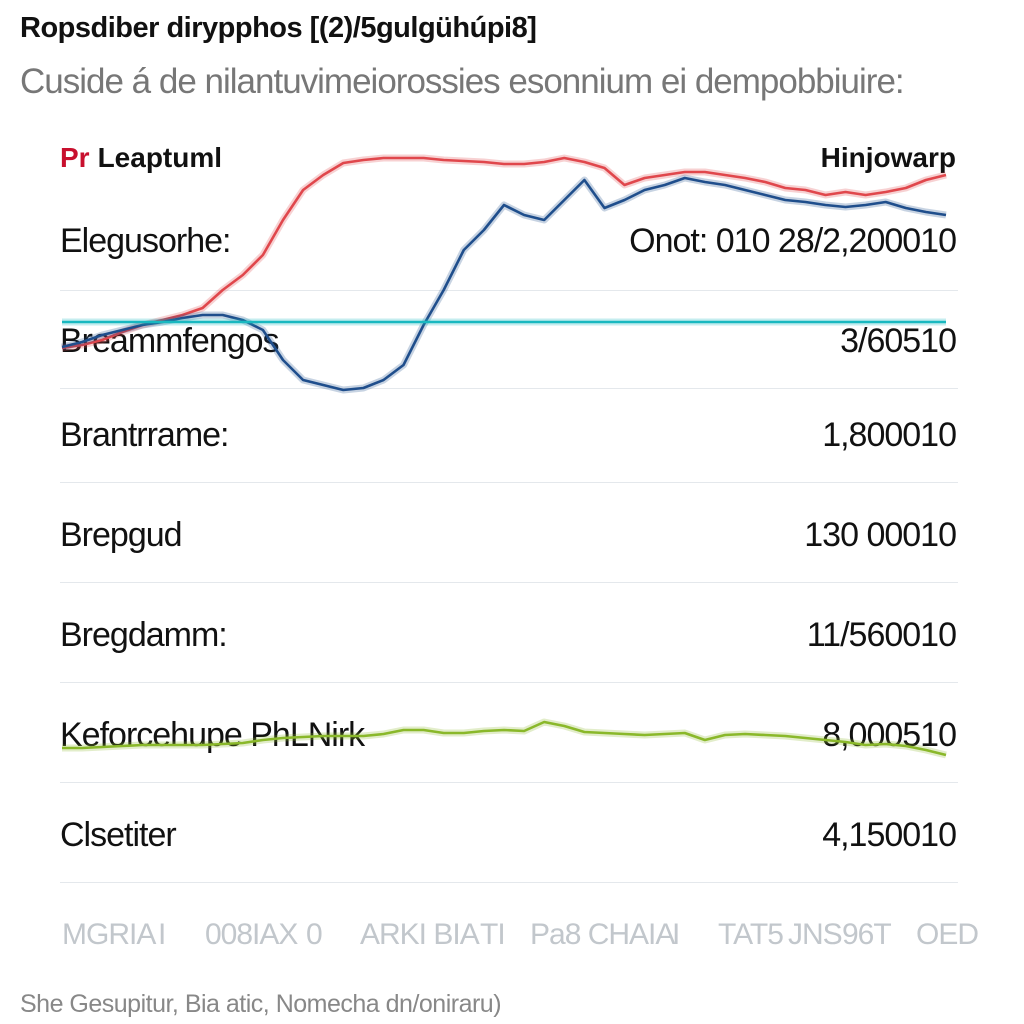 The height and width of the screenshot is (1024, 1024). What do you see at coordinates (109, 934) in the screenshot?
I see `x-tick-label: MGRIA` at bounding box center [109, 934].